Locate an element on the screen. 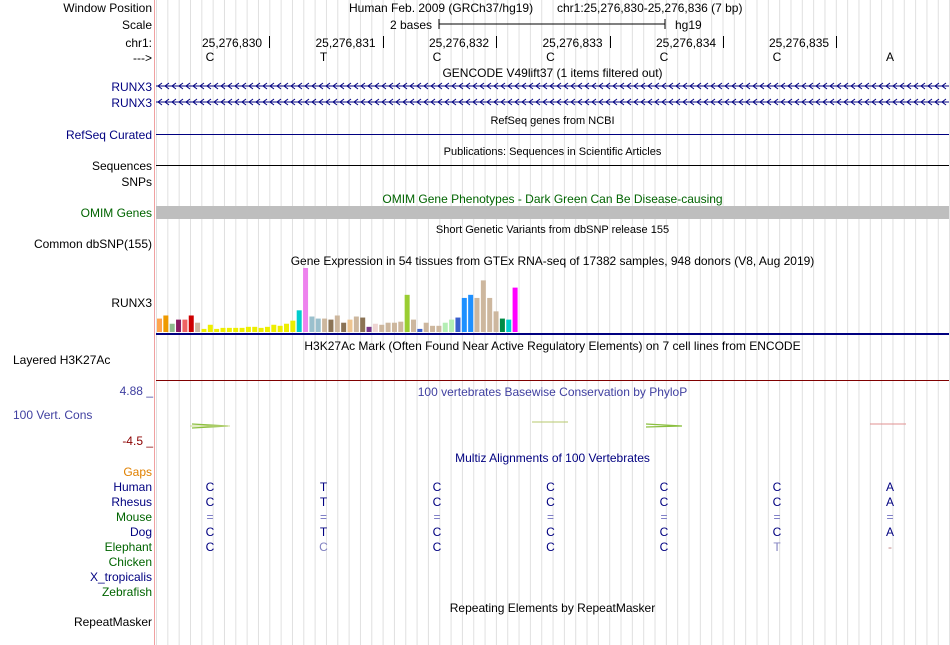 The image size is (950, 645). omim-gene-bar is located at coordinates (552, 212).